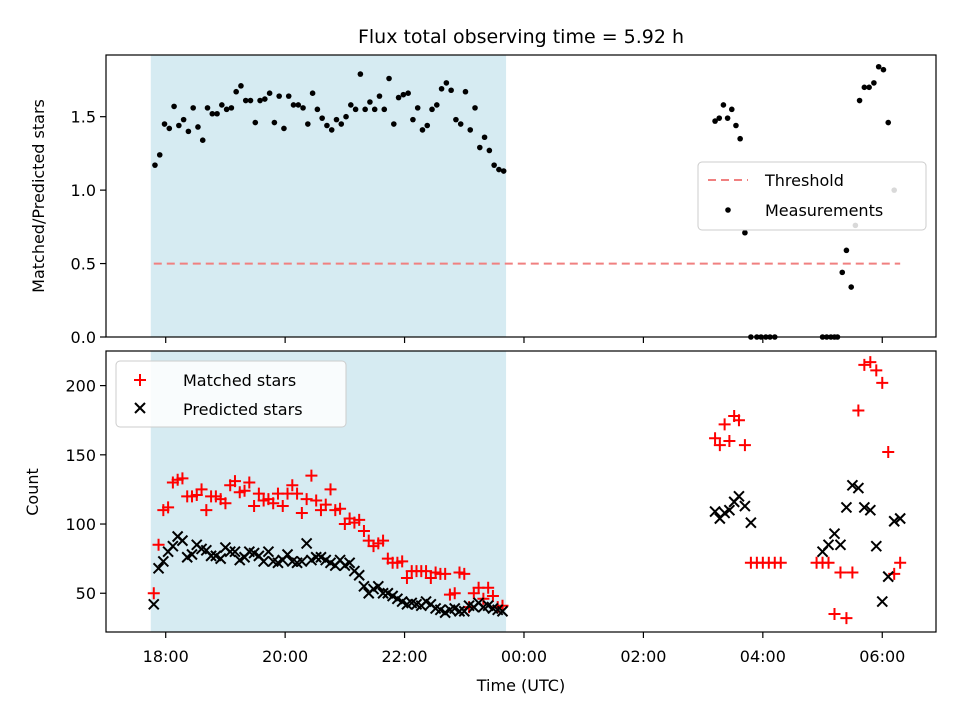 Image resolution: width=960 pixels, height=720 pixels. What do you see at coordinates (140, 380) in the screenshot?
I see `legend-matched-swatch` at bounding box center [140, 380].